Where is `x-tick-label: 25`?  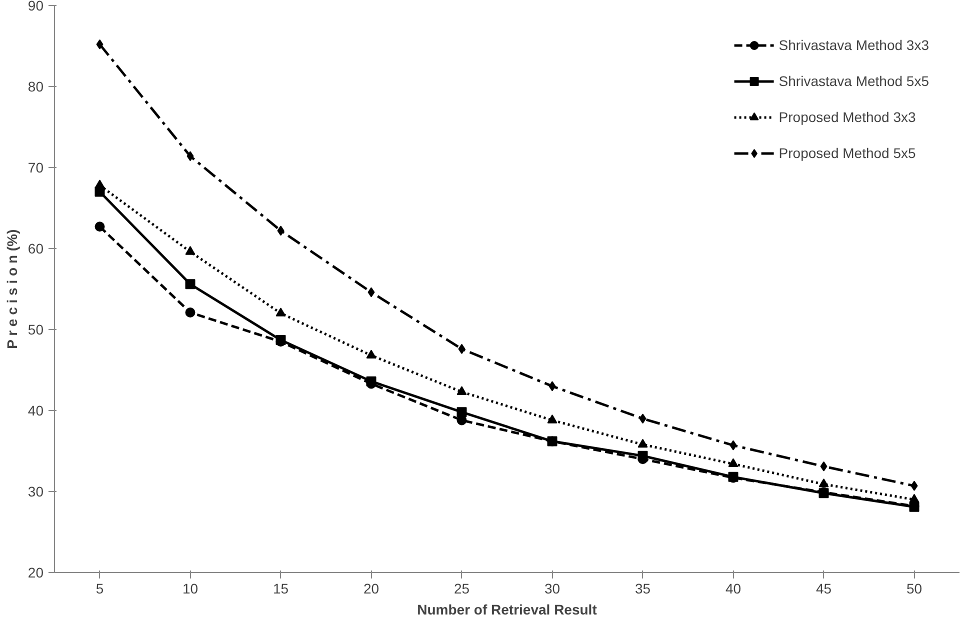
x-tick-label: 25 is located at coordinates (462, 588).